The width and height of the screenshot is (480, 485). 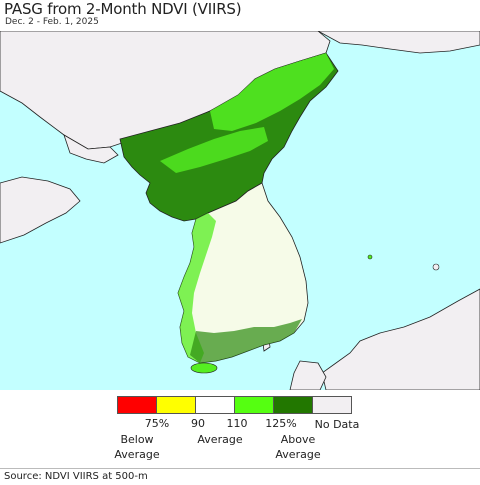 I want to click on legend-average-label: Average, so click(x=220, y=439).